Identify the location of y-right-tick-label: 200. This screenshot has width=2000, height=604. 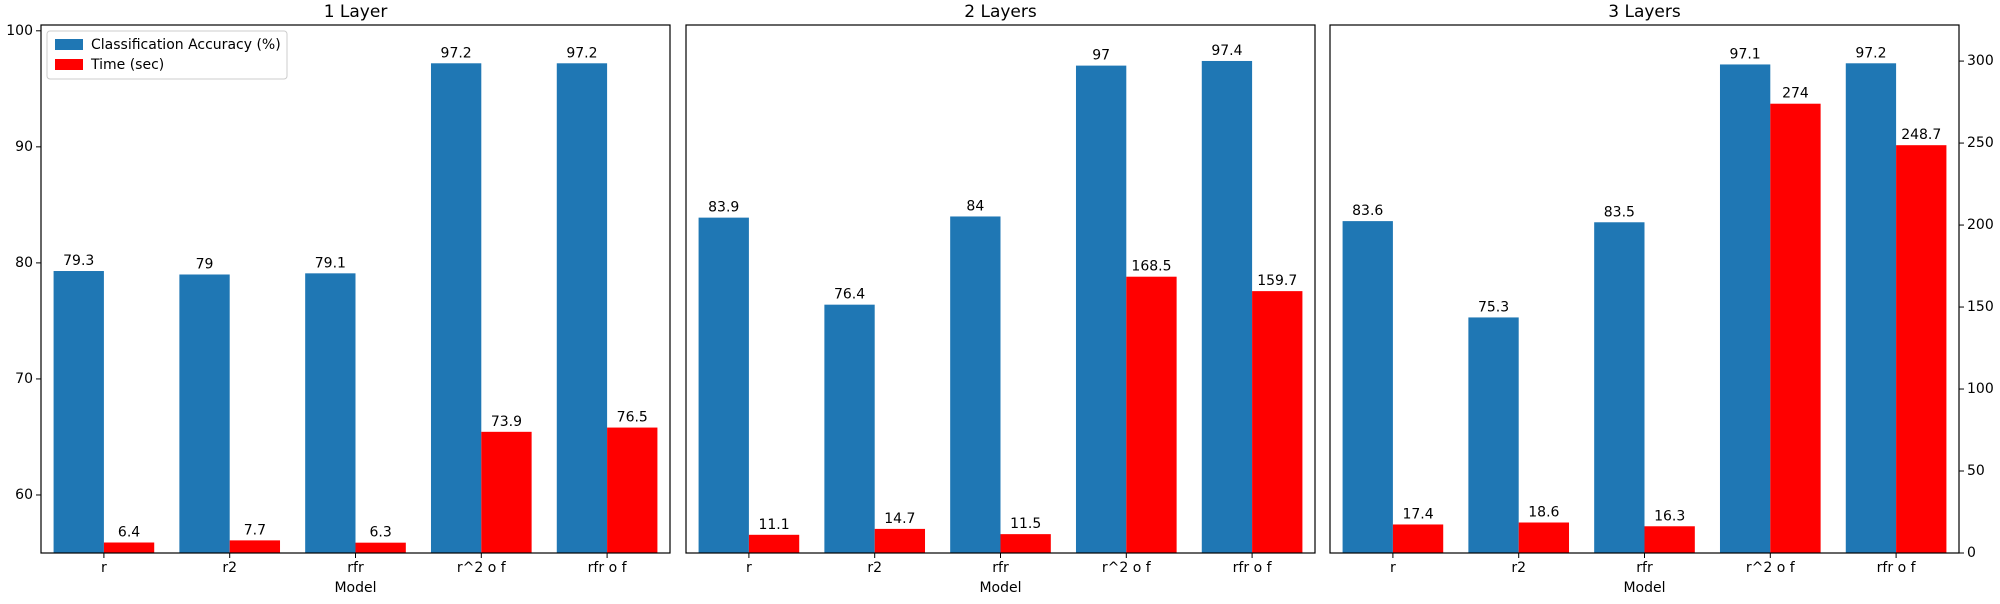
(1980, 225).